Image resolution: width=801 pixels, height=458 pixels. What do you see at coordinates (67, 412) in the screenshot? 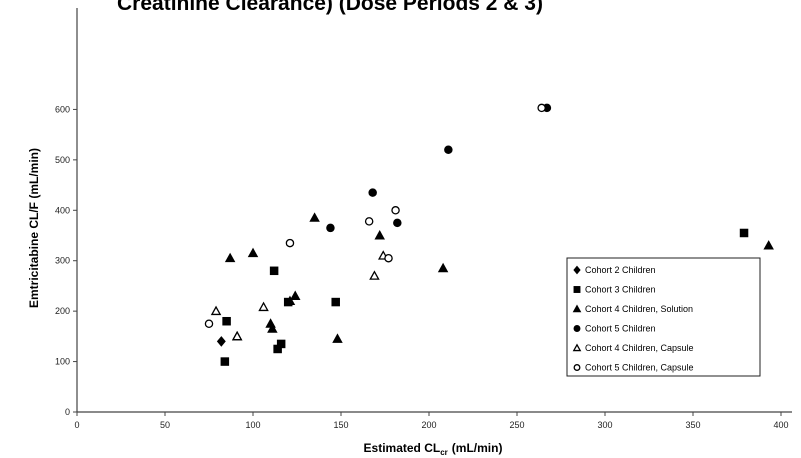
I see `y-tick-label: 0` at bounding box center [67, 412].